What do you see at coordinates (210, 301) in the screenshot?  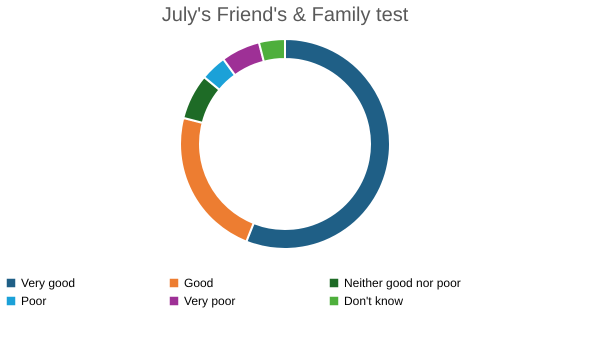 I see `legend-label: Very poor` at bounding box center [210, 301].